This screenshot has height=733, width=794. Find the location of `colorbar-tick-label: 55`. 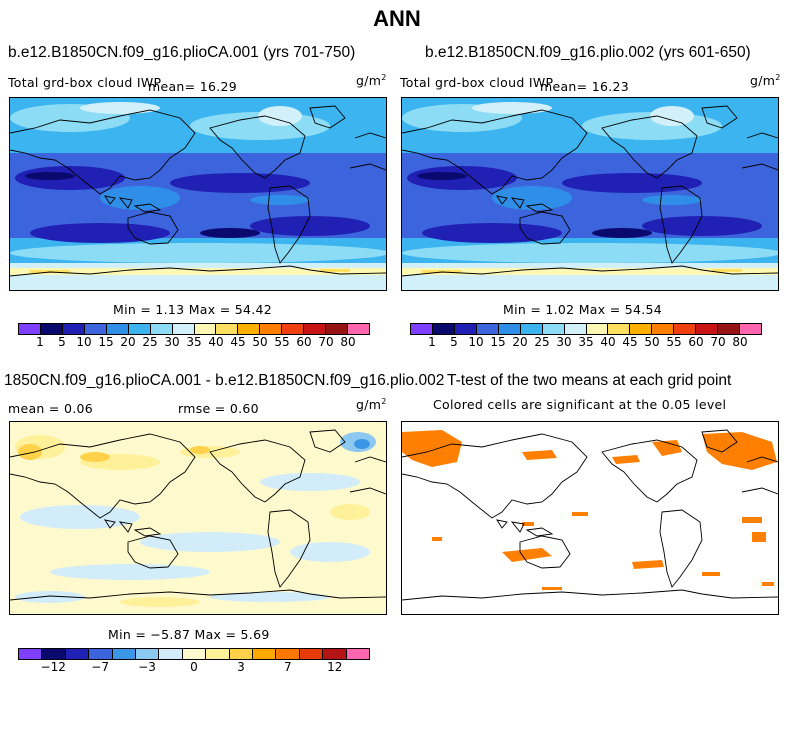

colorbar-tick-label: 55 is located at coordinates (674, 342).